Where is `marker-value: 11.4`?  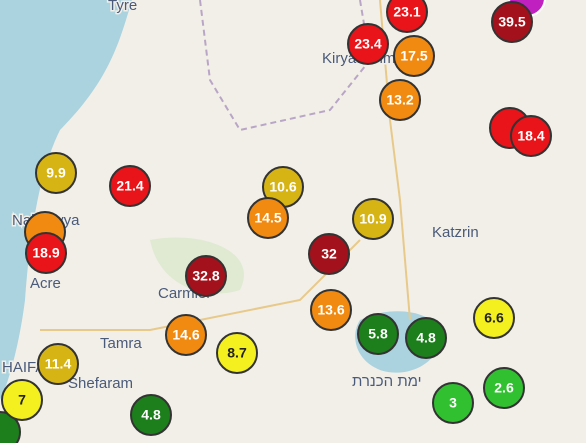
marker-value: 11.4 is located at coordinates (58, 364).